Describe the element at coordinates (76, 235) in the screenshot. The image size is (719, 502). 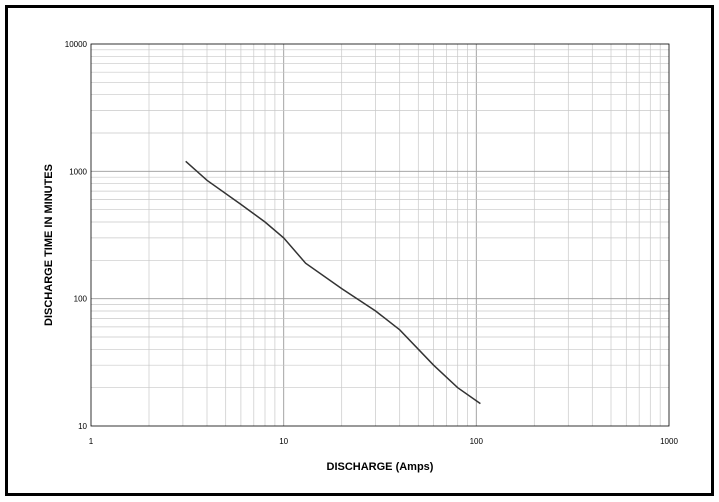
I see `y-tick-labels: 10 100 1000 10000` at that location.